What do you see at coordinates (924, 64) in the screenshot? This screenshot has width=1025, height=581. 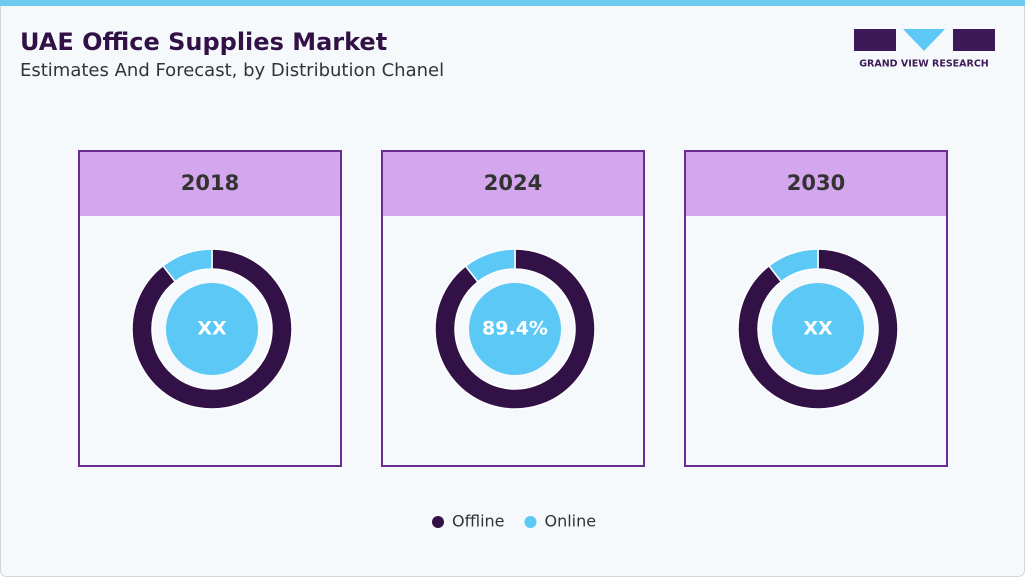 I see `logo-text: GRAND VIEW RESEARCH` at bounding box center [924, 64].